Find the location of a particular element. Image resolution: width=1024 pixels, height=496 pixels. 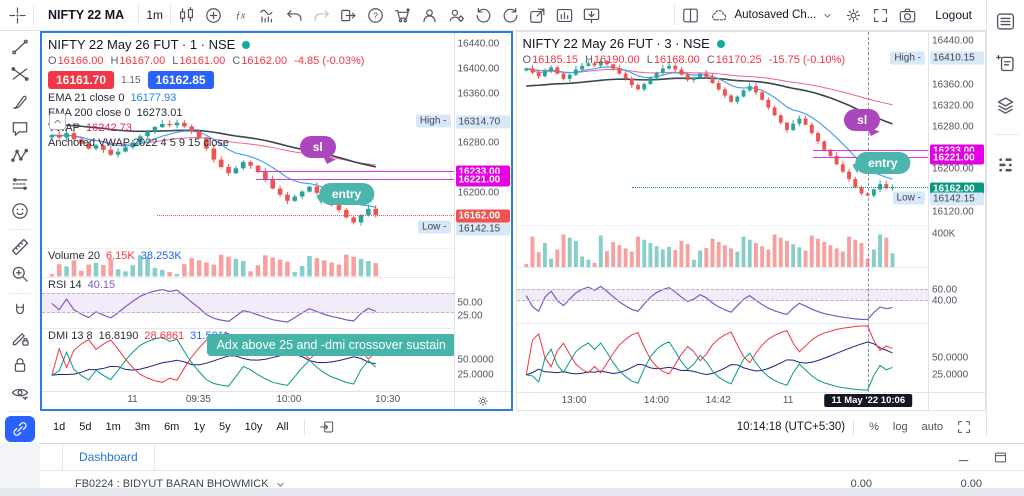

dashboard-header: Dashboard is located at coordinates (532, 457).